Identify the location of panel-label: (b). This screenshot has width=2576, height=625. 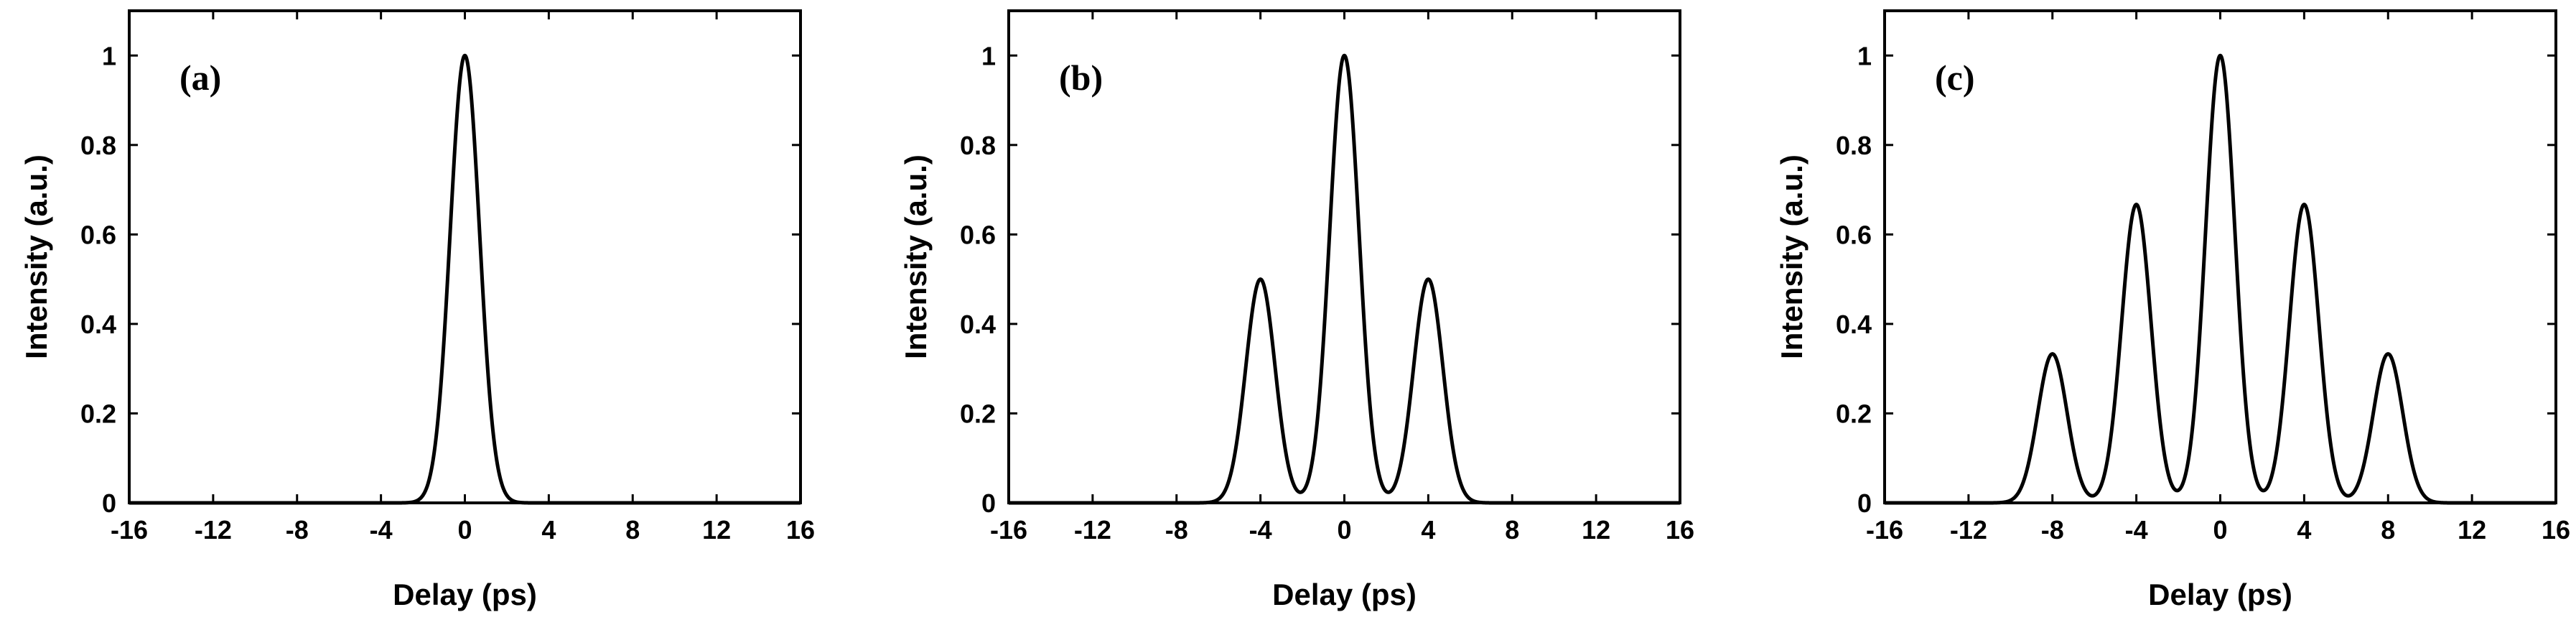
(1081, 77).